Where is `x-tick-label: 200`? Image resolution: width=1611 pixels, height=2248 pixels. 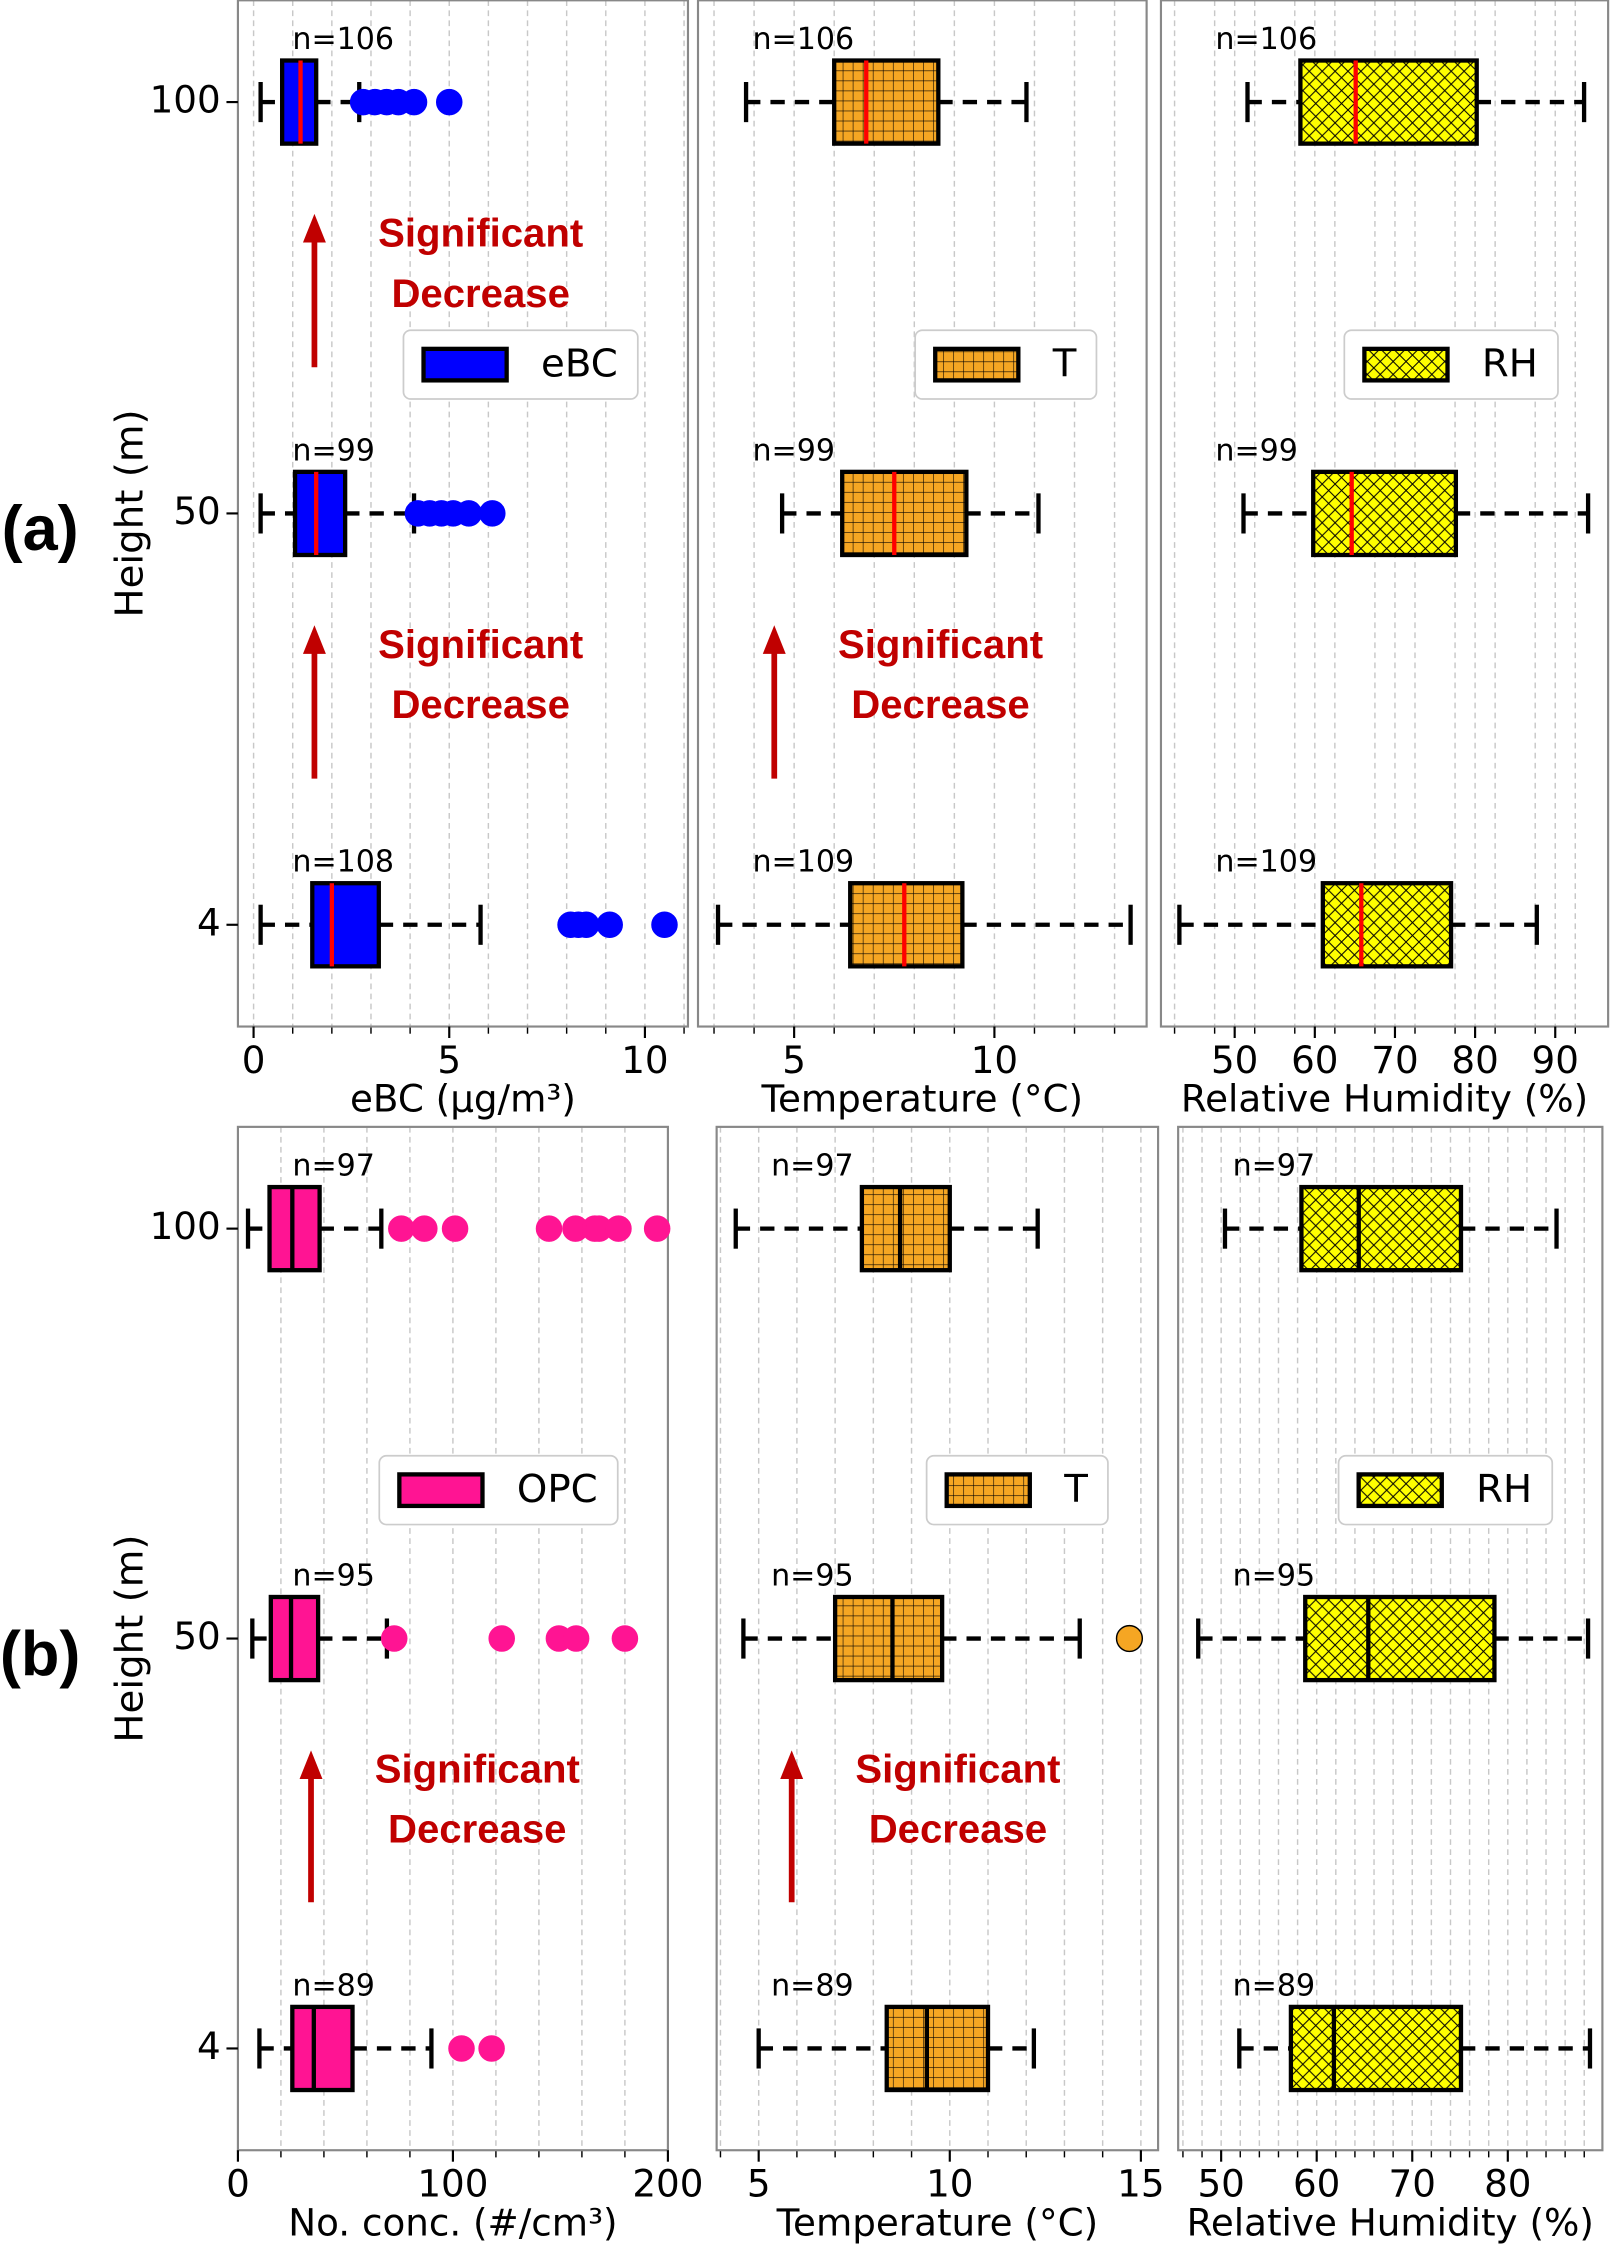
x-tick-label: 200 is located at coordinates (667, 2184).